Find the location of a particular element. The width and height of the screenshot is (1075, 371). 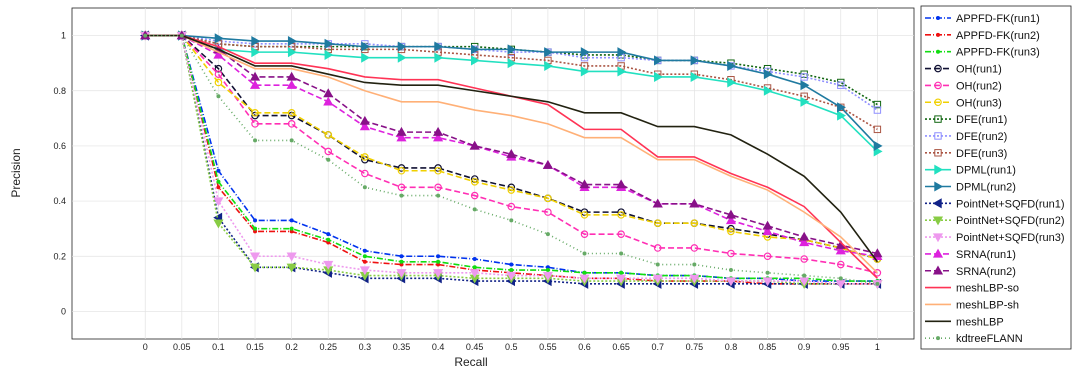

y-tick-label: 0.8 is located at coordinates (59, 91).